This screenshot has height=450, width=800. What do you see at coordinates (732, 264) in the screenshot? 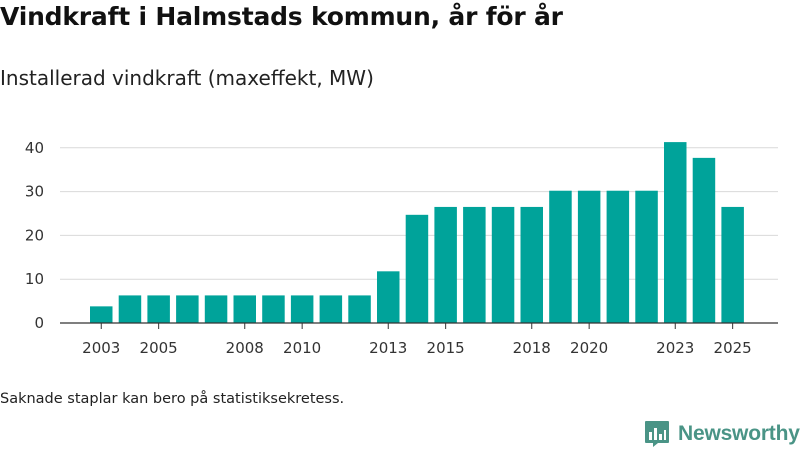
I see `bar-2025` at bounding box center [732, 264].